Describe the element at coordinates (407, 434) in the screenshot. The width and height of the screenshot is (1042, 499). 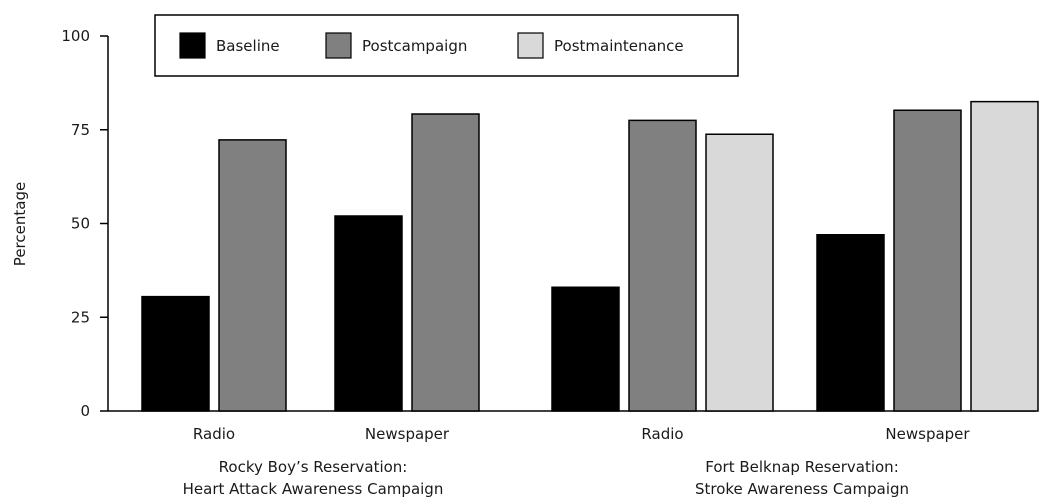
I see `category-label-0-newspaper: Newspaper` at that location.